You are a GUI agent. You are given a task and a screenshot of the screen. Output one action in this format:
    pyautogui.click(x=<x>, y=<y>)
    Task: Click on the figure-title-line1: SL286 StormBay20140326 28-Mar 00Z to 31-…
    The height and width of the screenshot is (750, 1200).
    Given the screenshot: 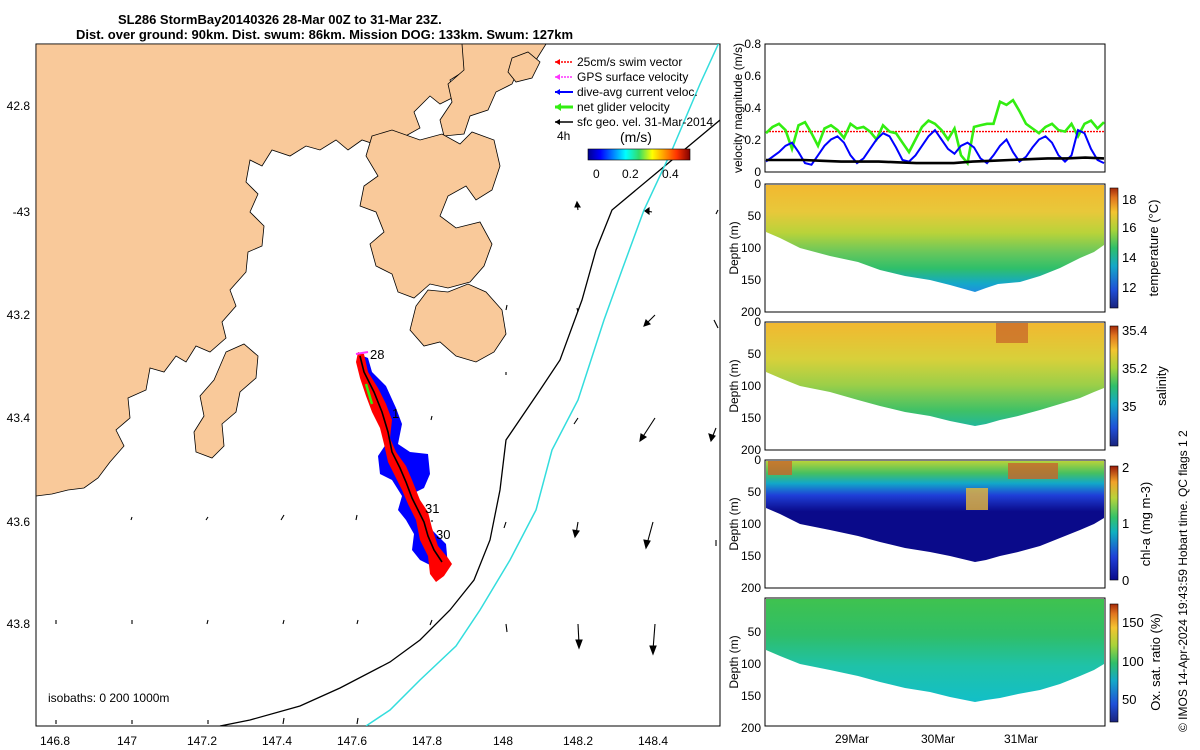 What is the action you would take?
    pyautogui.click(x=280, y=19)
    